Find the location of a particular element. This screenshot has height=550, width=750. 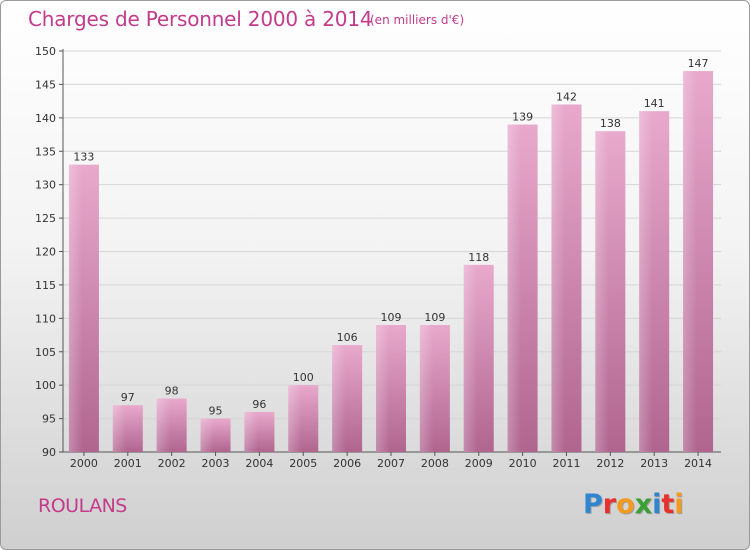

data-label: 97 is located at coordinates (128, 397).